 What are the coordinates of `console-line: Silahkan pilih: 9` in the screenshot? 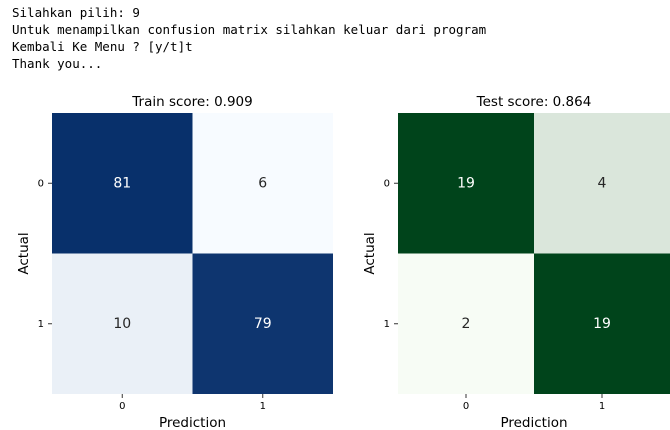 It's located at (76, 12).